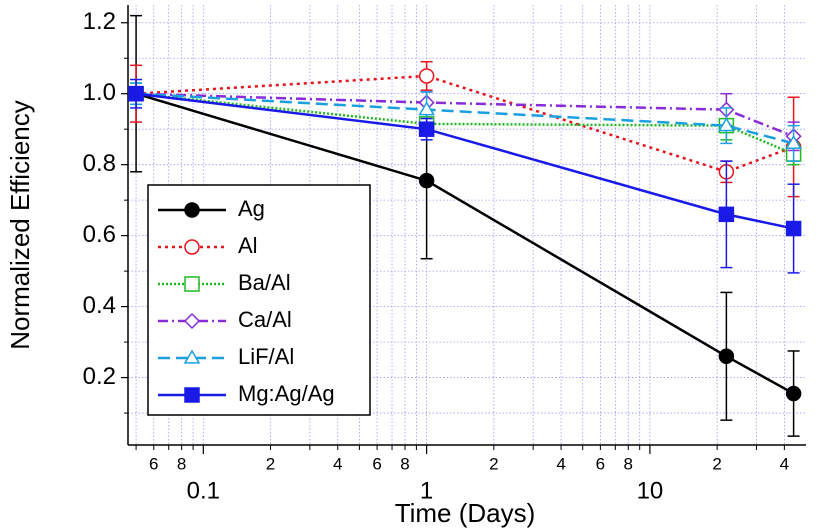 The width and height of the screenshot is (817, 531). Describe the element at coordinates (465, 513) in the screenshot. I see `x-axis-label: Time (Days)` at that location.